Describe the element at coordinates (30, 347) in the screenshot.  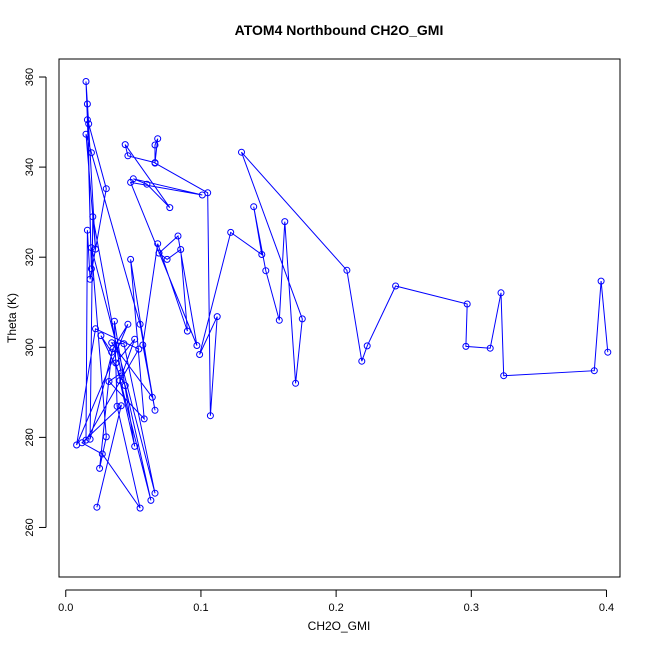
I see `y-tick-label: 300` at that location.